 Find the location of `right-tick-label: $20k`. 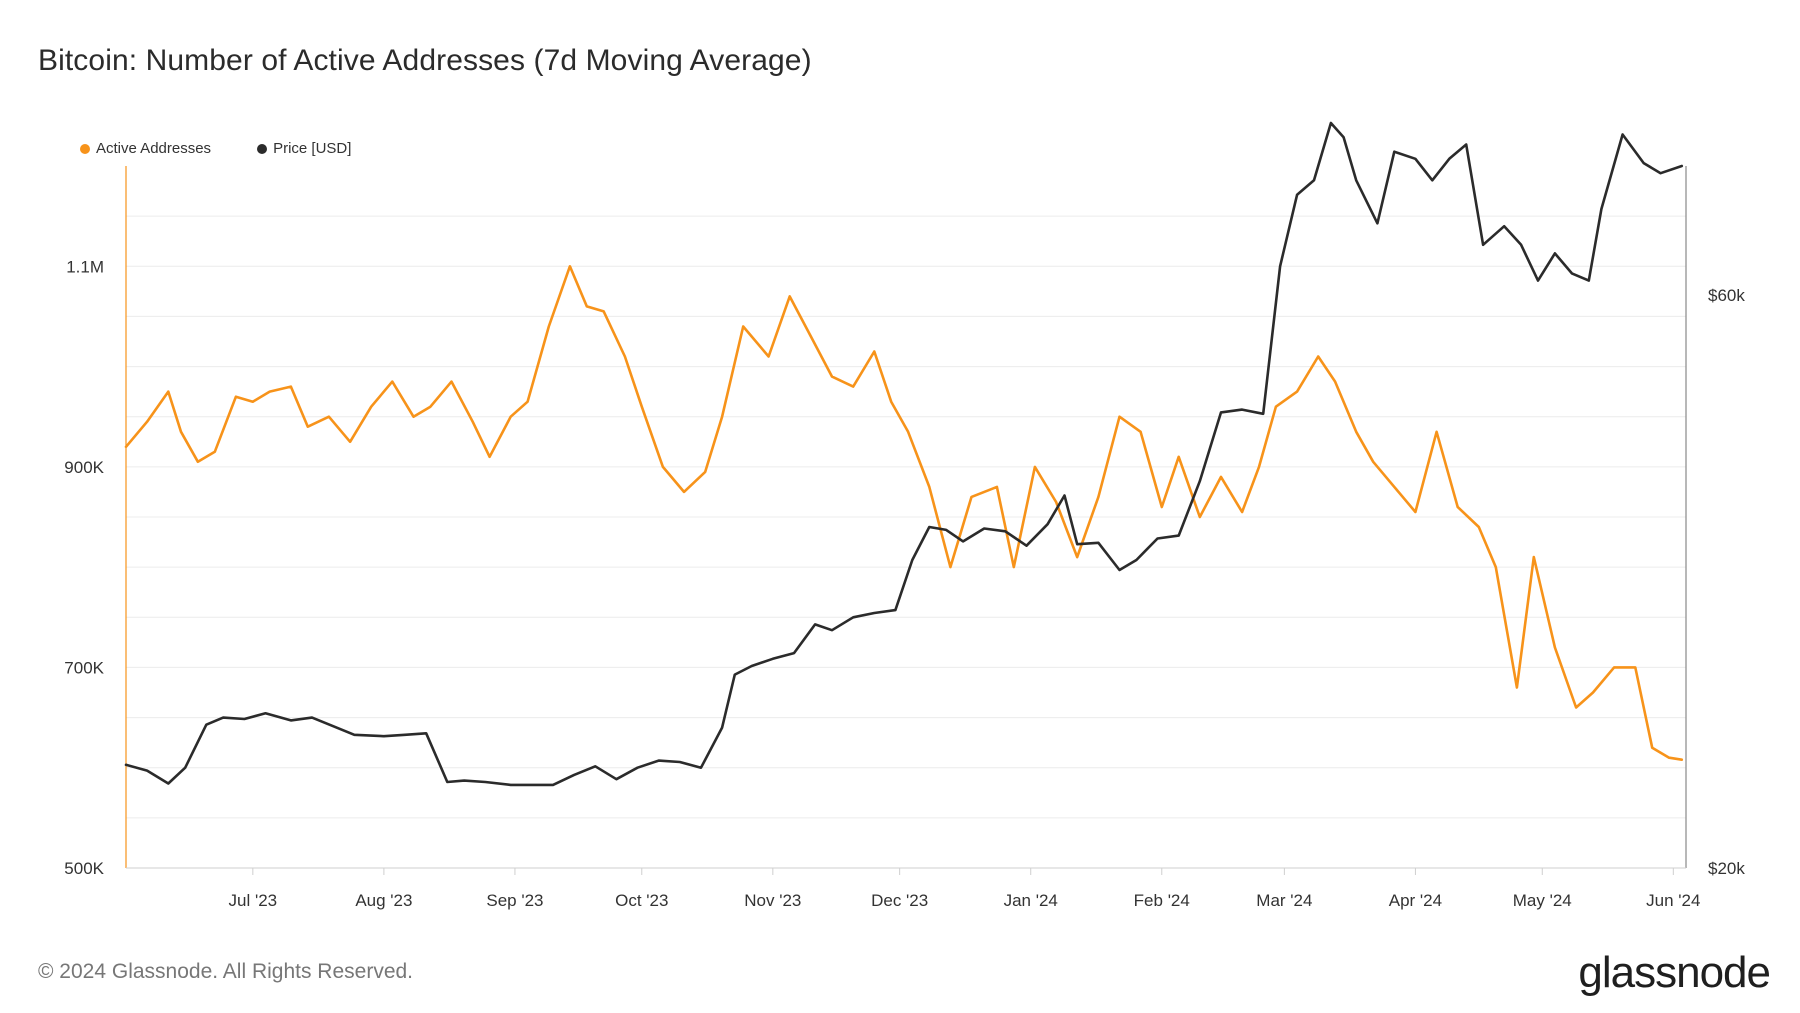

right-tick-label: $20k is located at coordinates (1726, 868).